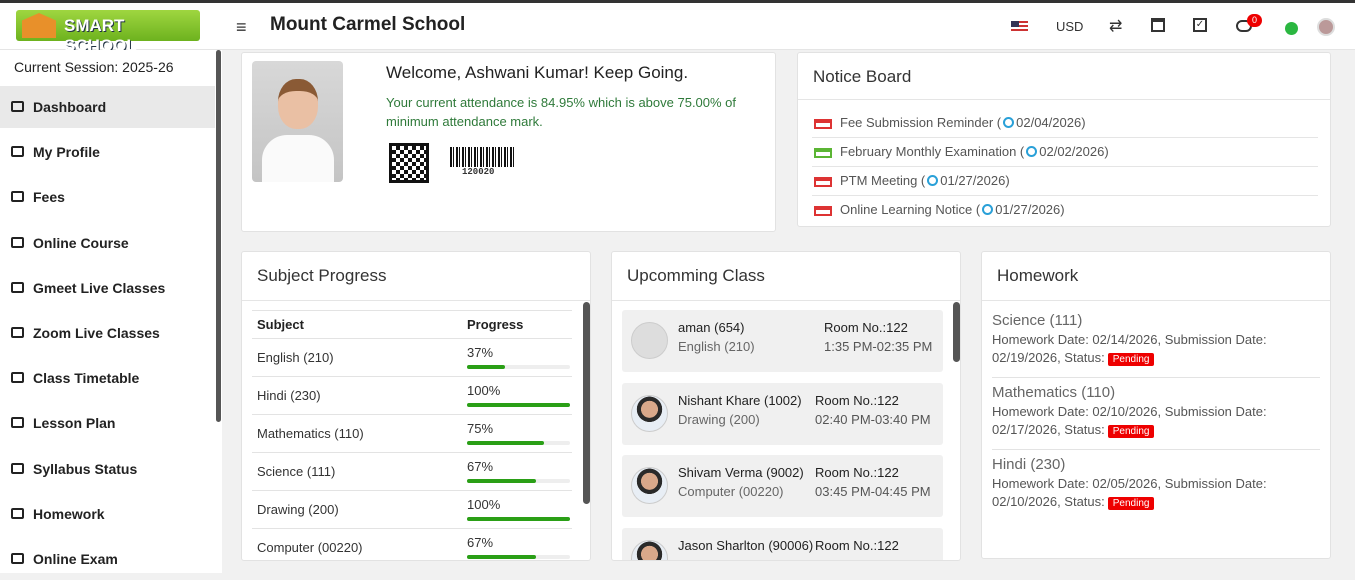  I want to click on class-teacher: Shivam Verma (9002), so click(741, 472).